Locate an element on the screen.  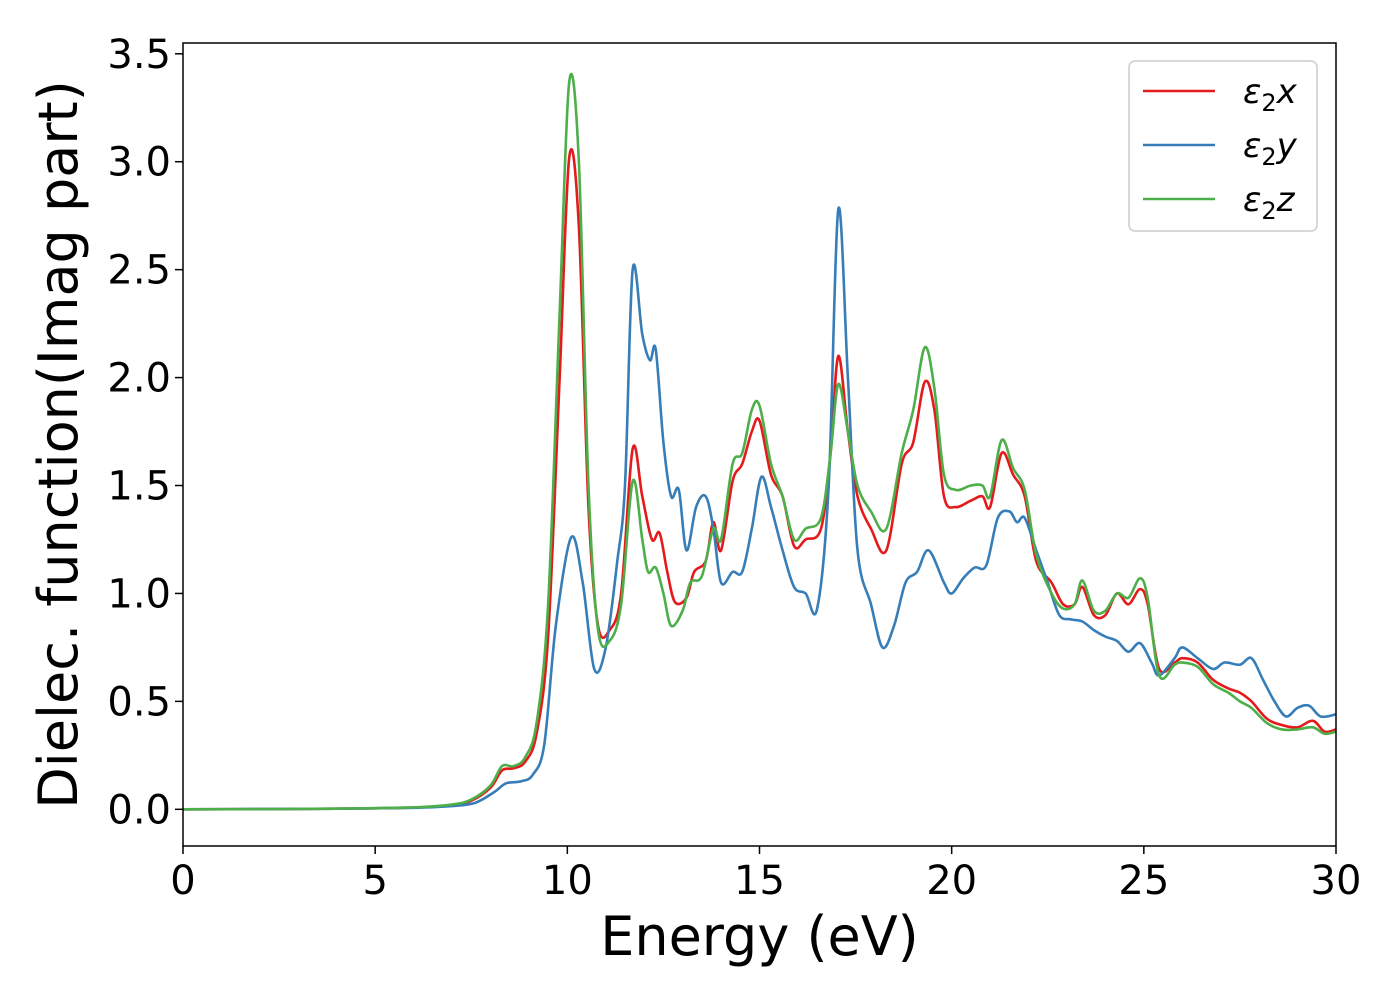
legend-item-z: ε2z is located at coordinates (1219, 202).